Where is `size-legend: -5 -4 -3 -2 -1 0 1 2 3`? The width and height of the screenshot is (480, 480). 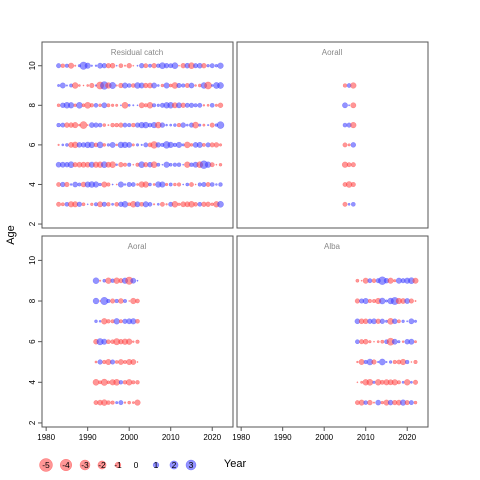 size-legend: -5 -4 -3 -2 -1 0 1 2 3 is located at coordinates (118, 465).